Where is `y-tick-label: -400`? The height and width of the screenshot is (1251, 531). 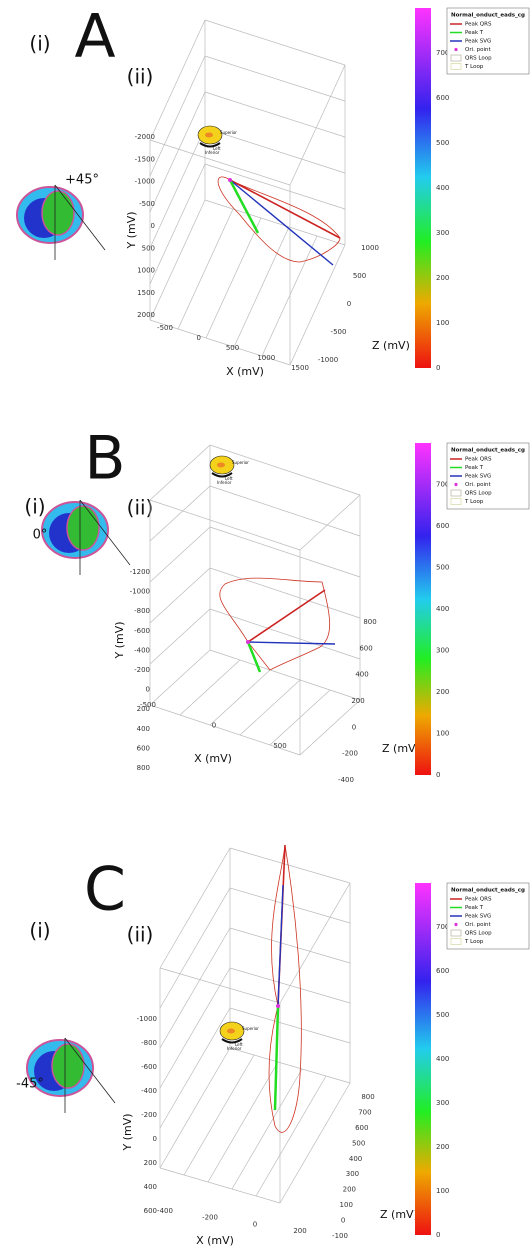
y-tick-label: -400 is located at coordinates (142, 650).